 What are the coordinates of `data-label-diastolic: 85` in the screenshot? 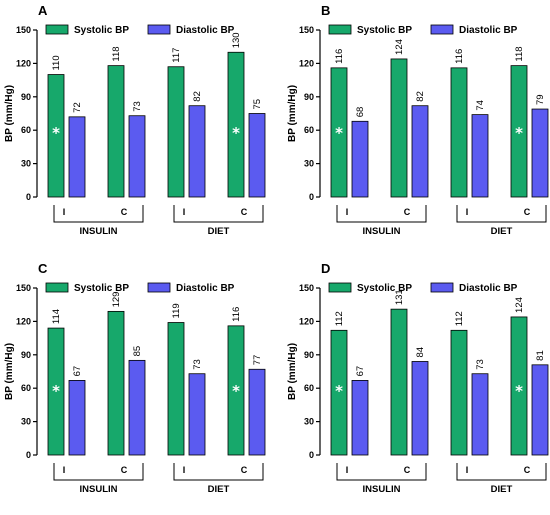 It's located at (137, 351).